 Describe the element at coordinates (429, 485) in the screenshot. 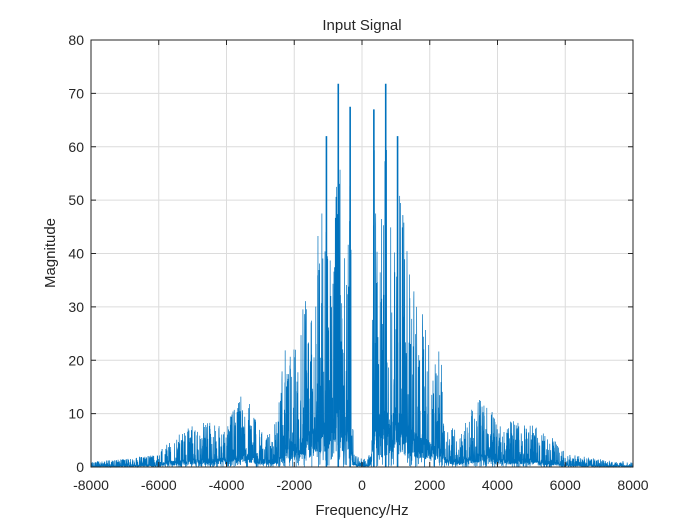

I see `x-tick-label: 2000` at that location.